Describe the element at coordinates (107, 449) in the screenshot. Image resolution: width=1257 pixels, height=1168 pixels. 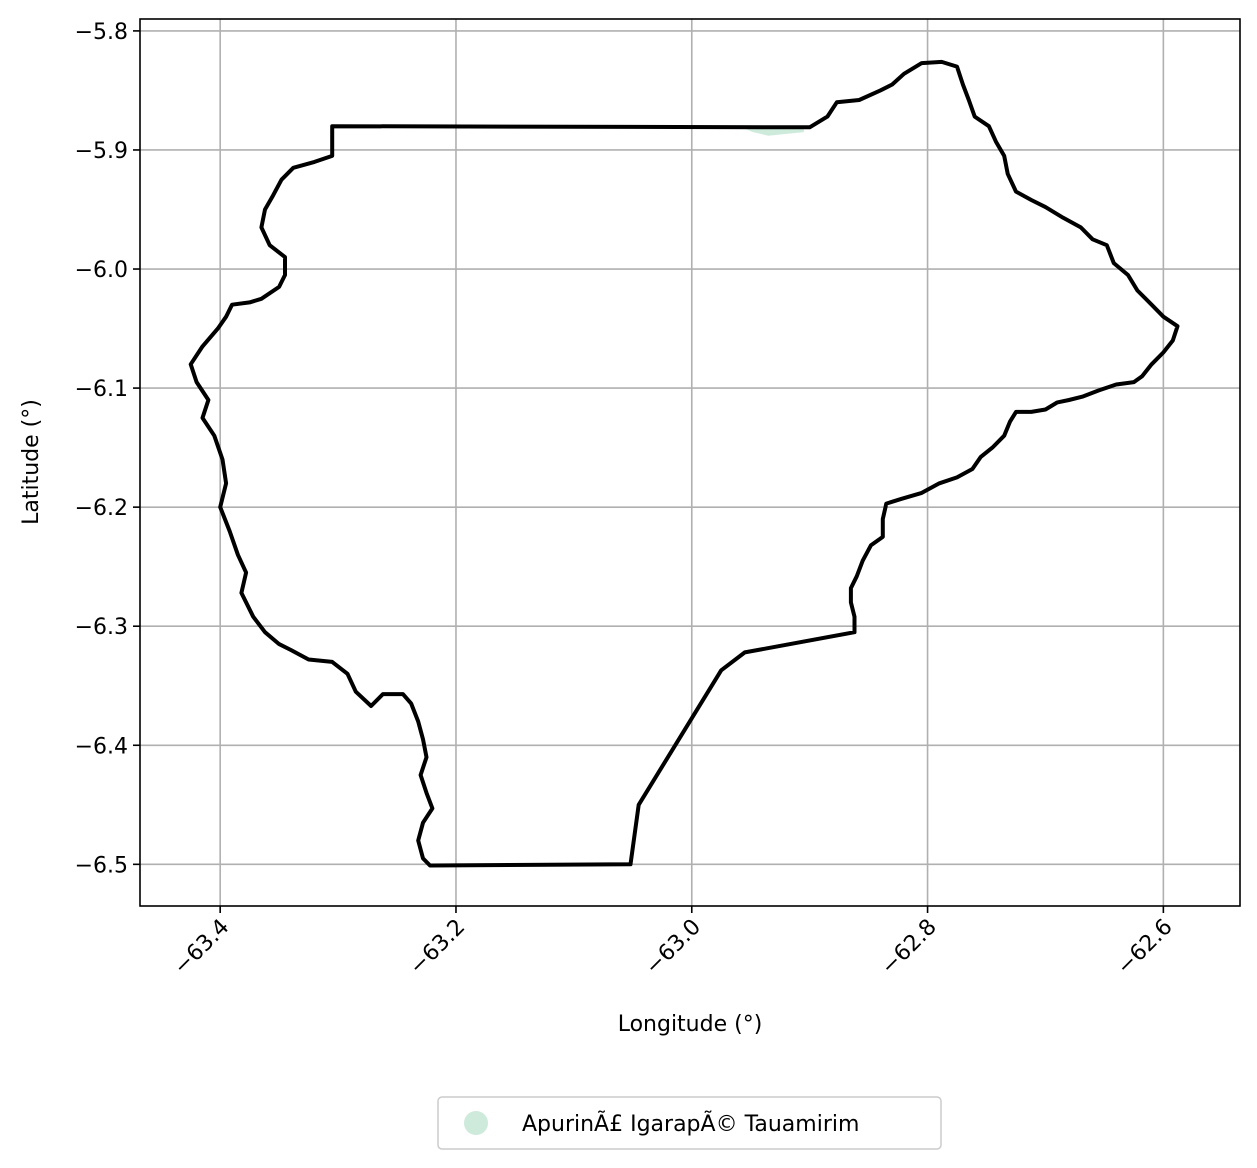
I see `y-axis-ticks: −5.8 −5.9 −6.0 −6.1 −6.2 −6.3 −6.4 −6.5` at that location.